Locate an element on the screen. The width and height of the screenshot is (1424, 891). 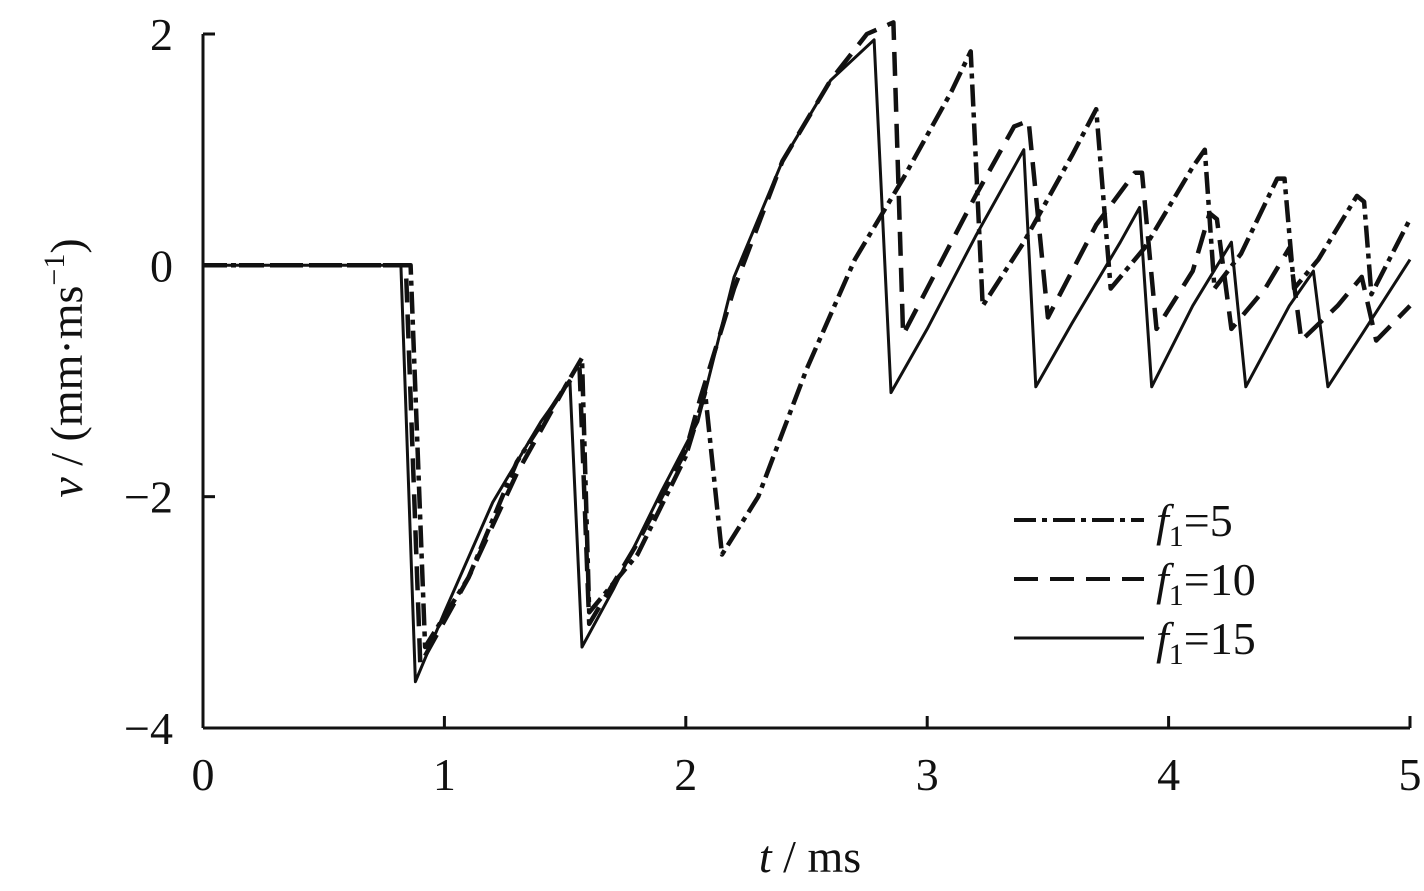
y-axis-unit-close: ) is located at coordinates (66, 245).